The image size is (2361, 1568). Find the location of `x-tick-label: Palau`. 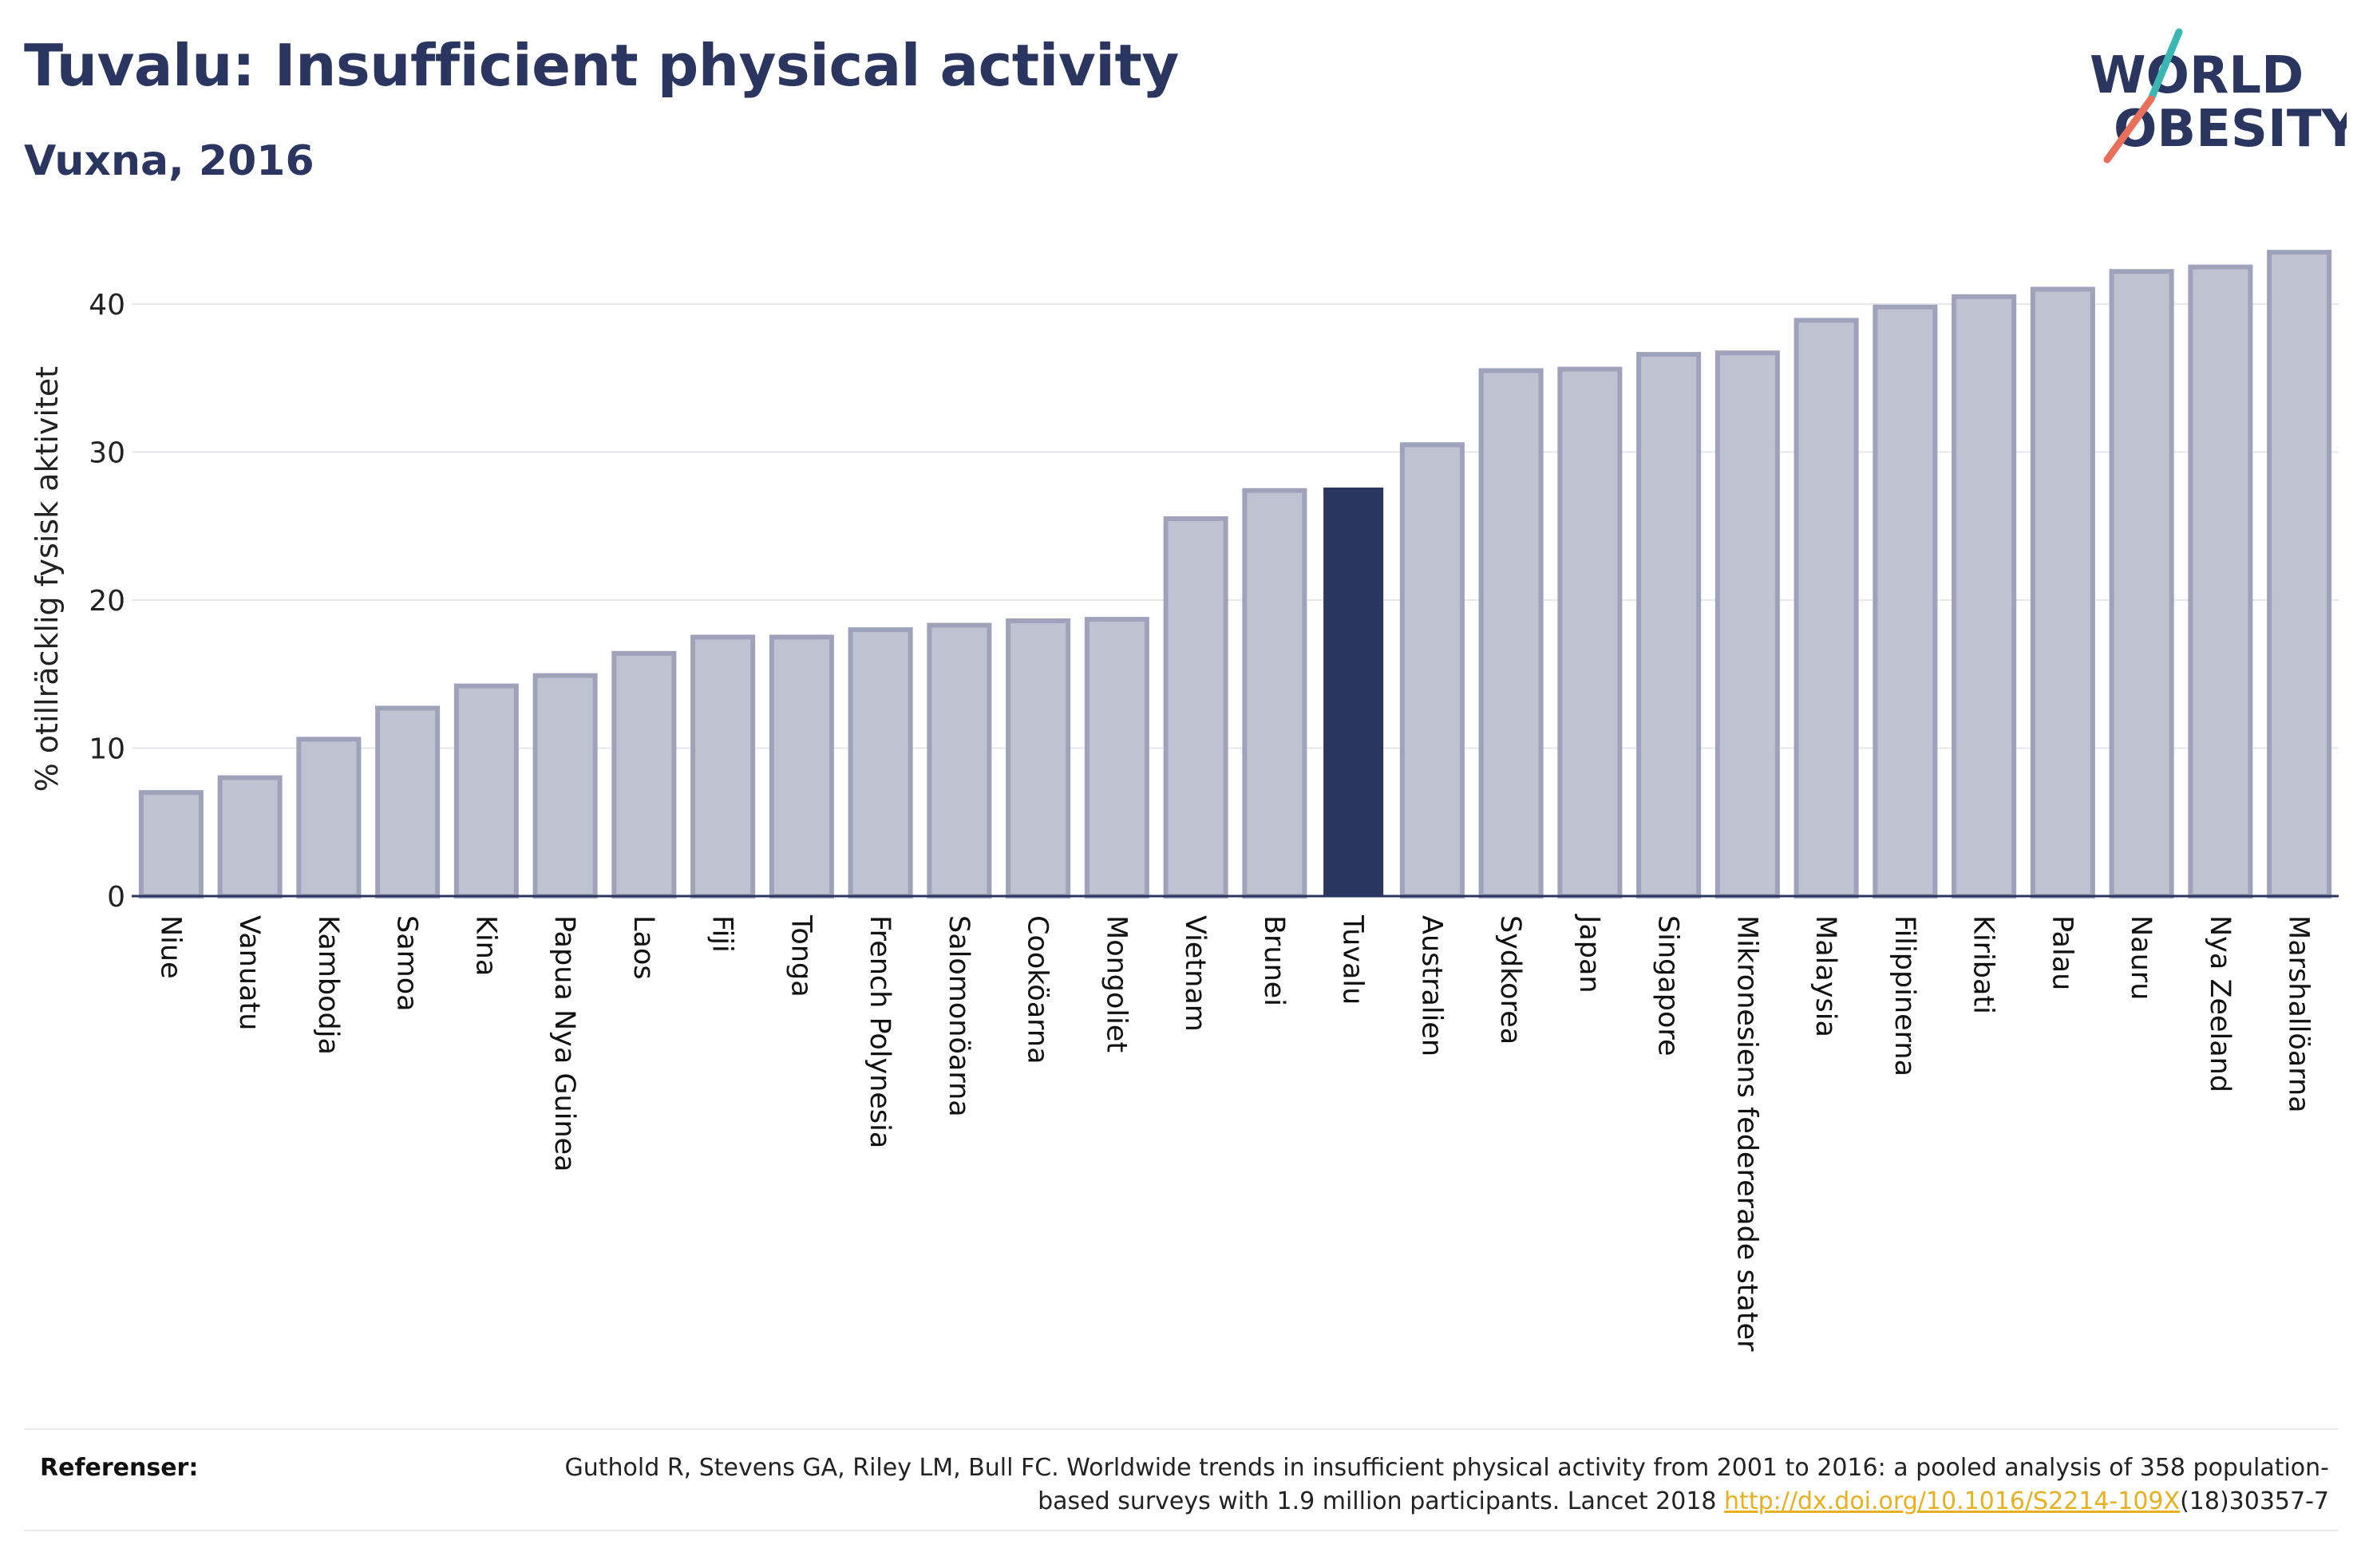

x-tick-label: Palau is located at coordinates (2062, 952).